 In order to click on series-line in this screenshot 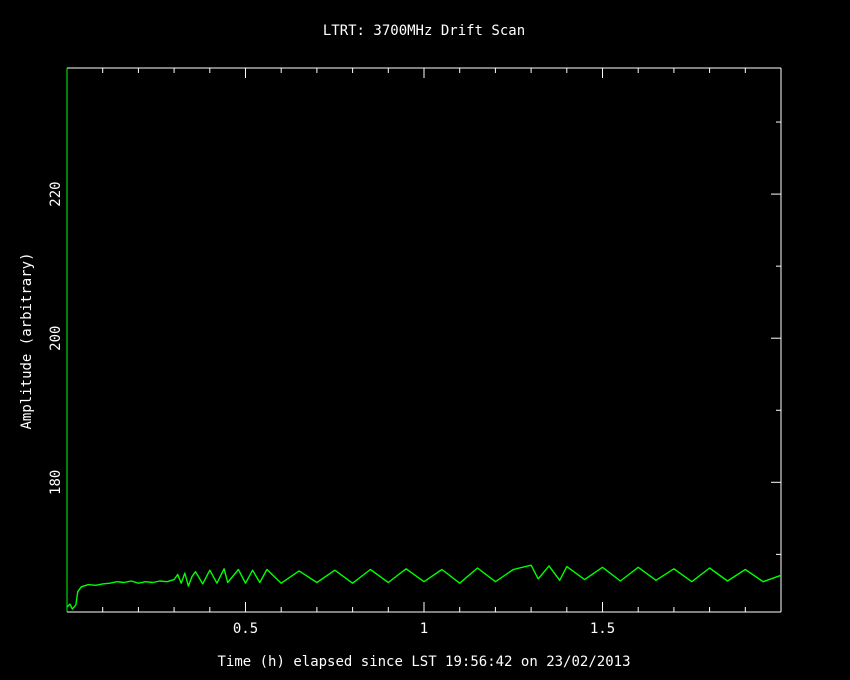, I will do `click(424, 587)`.